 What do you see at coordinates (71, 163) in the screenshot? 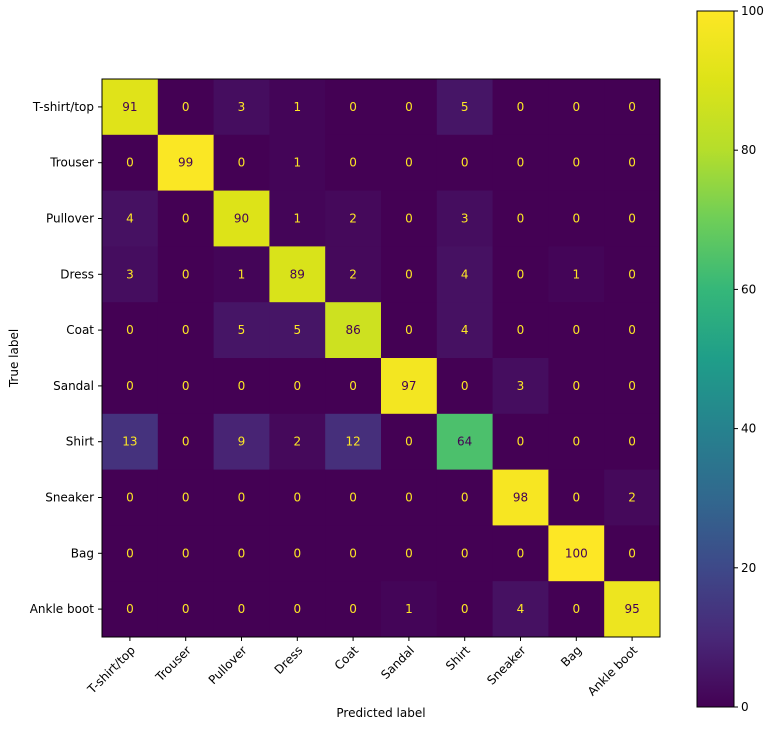
I see `y-tick-label: Trouser` at bounding box center [71, 163].